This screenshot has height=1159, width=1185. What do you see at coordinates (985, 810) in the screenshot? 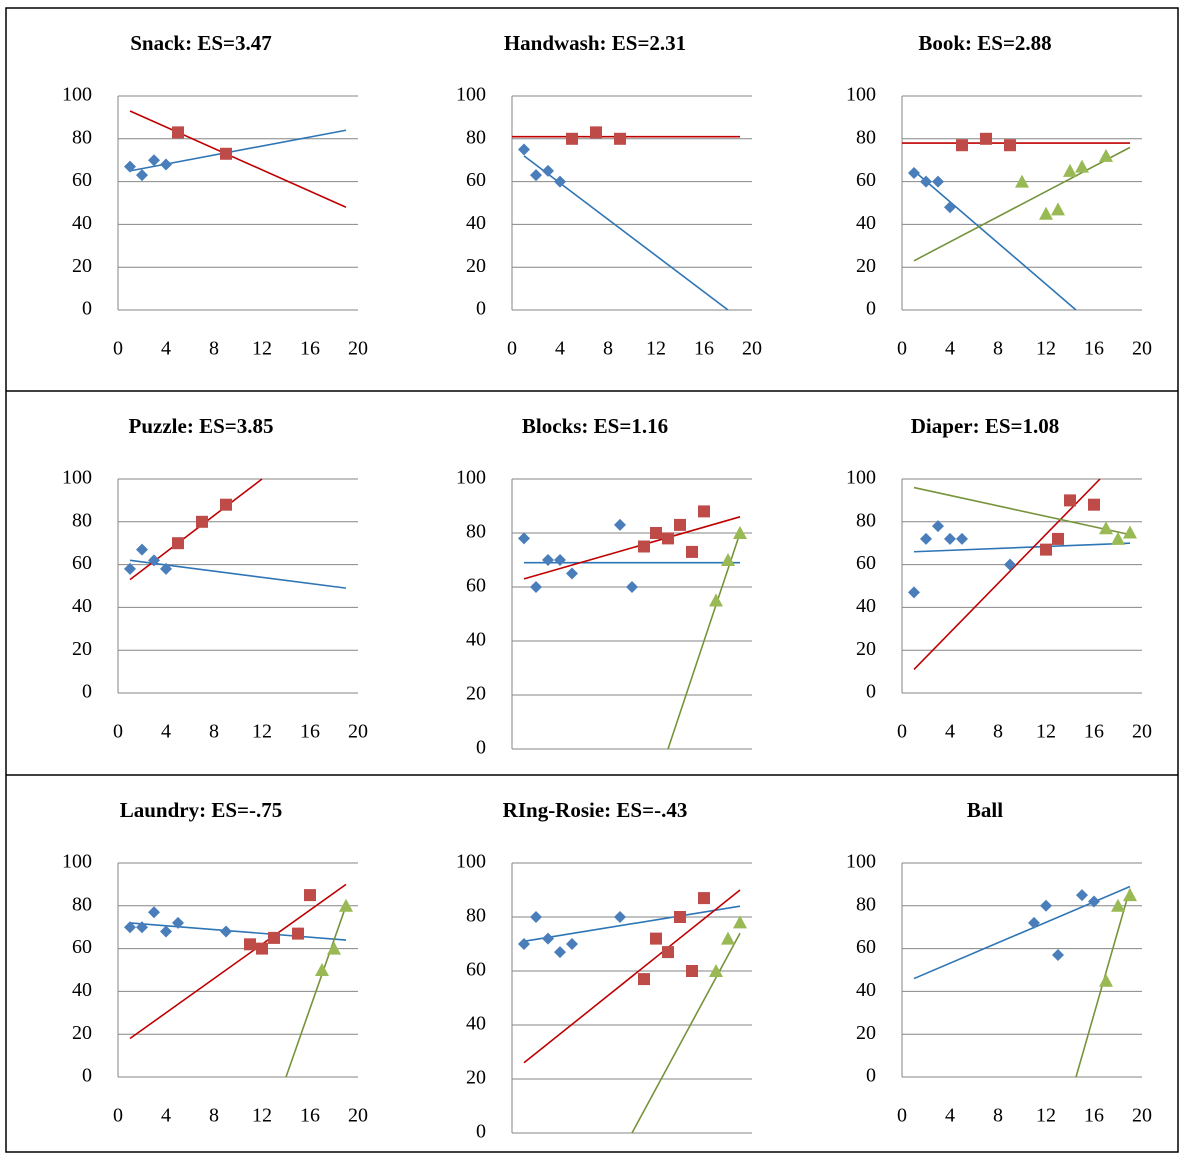
I see `chart-title: Ball` at bounding box center [985, 810].